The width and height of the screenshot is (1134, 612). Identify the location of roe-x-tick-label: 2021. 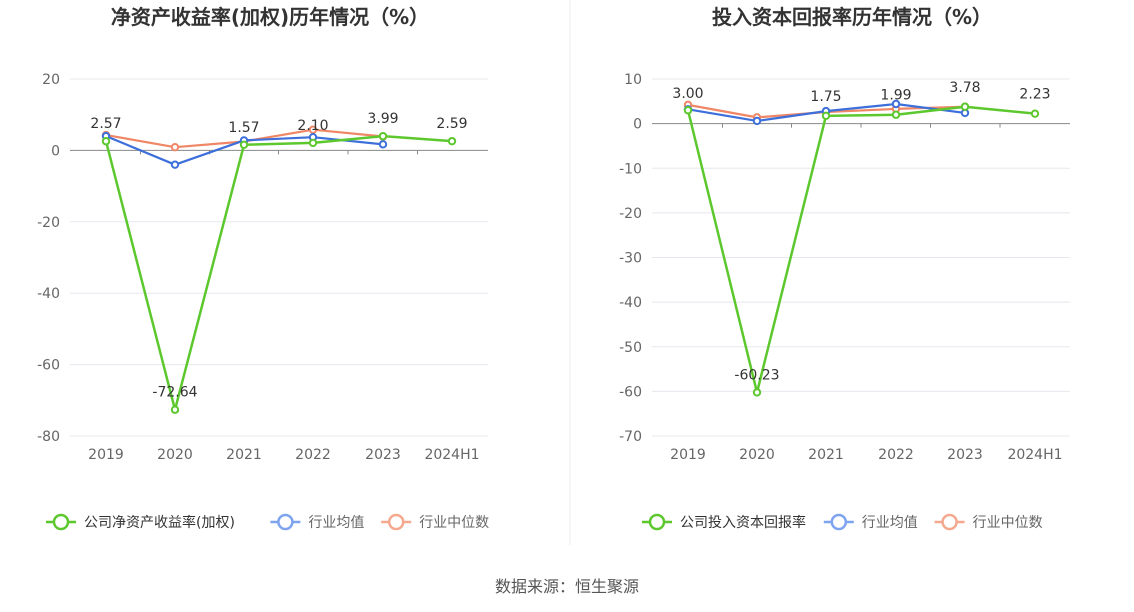
(244, 455).